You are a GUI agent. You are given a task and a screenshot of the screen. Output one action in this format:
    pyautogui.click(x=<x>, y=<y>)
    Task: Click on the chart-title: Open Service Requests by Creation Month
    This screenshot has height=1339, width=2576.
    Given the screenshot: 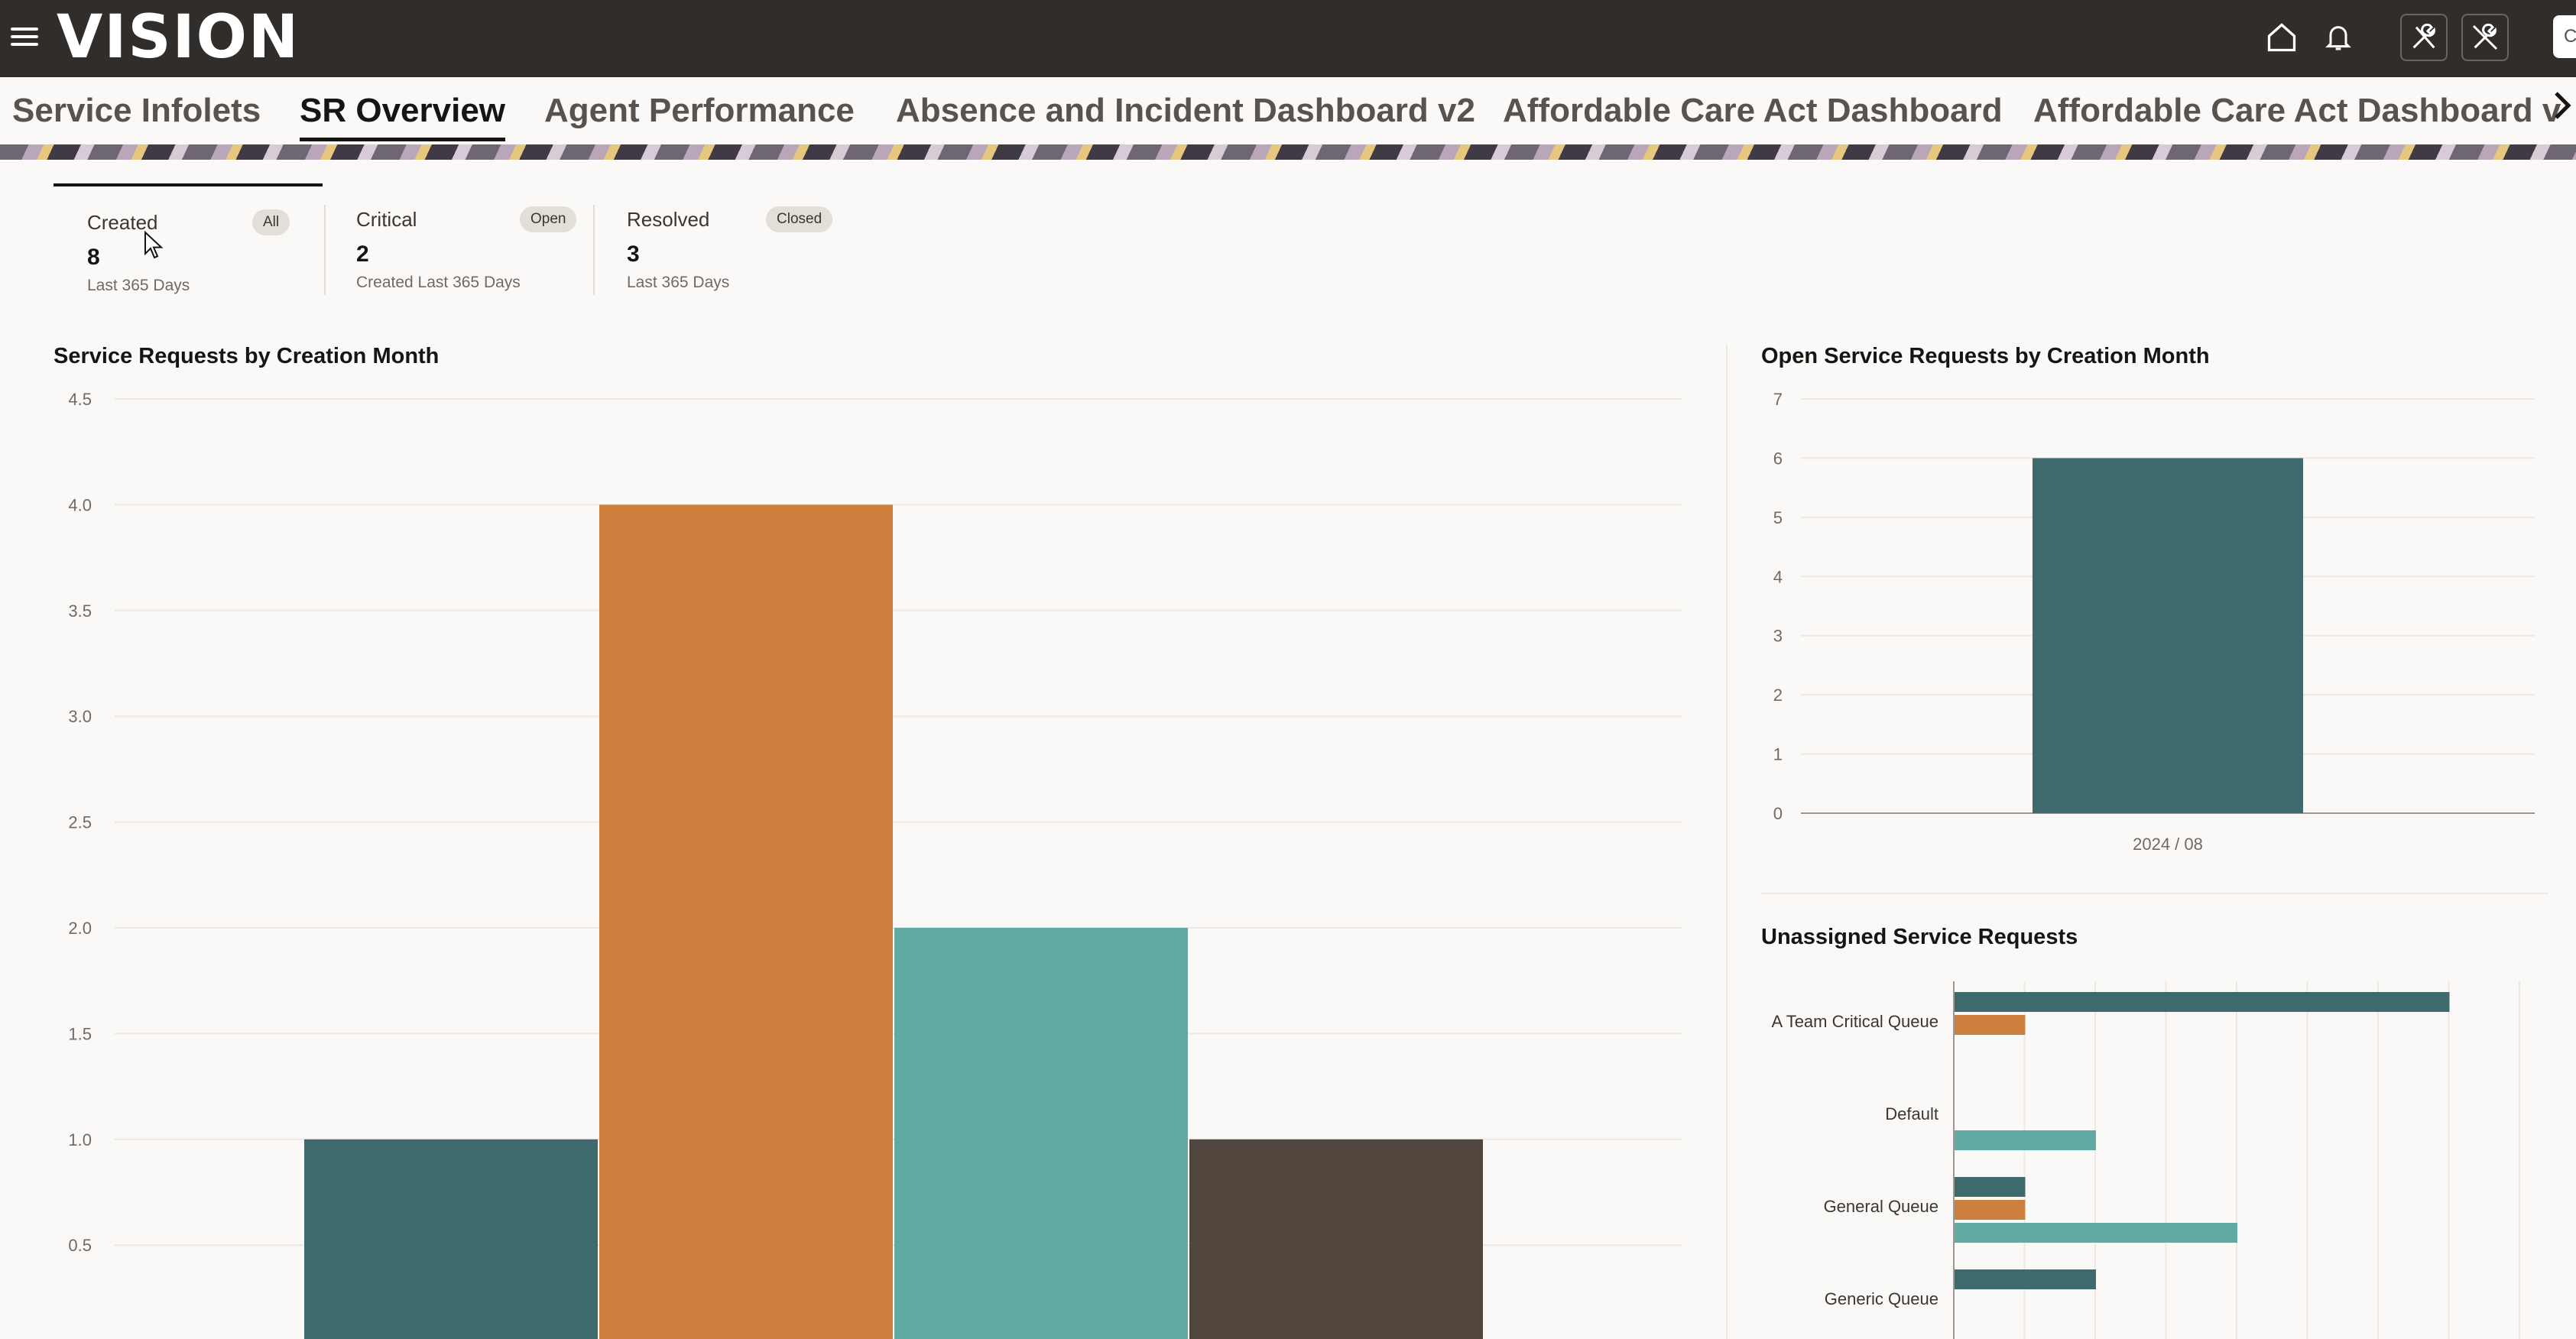 What is the action you would take?
    pyautogui.click(x=1985, y=356)
    